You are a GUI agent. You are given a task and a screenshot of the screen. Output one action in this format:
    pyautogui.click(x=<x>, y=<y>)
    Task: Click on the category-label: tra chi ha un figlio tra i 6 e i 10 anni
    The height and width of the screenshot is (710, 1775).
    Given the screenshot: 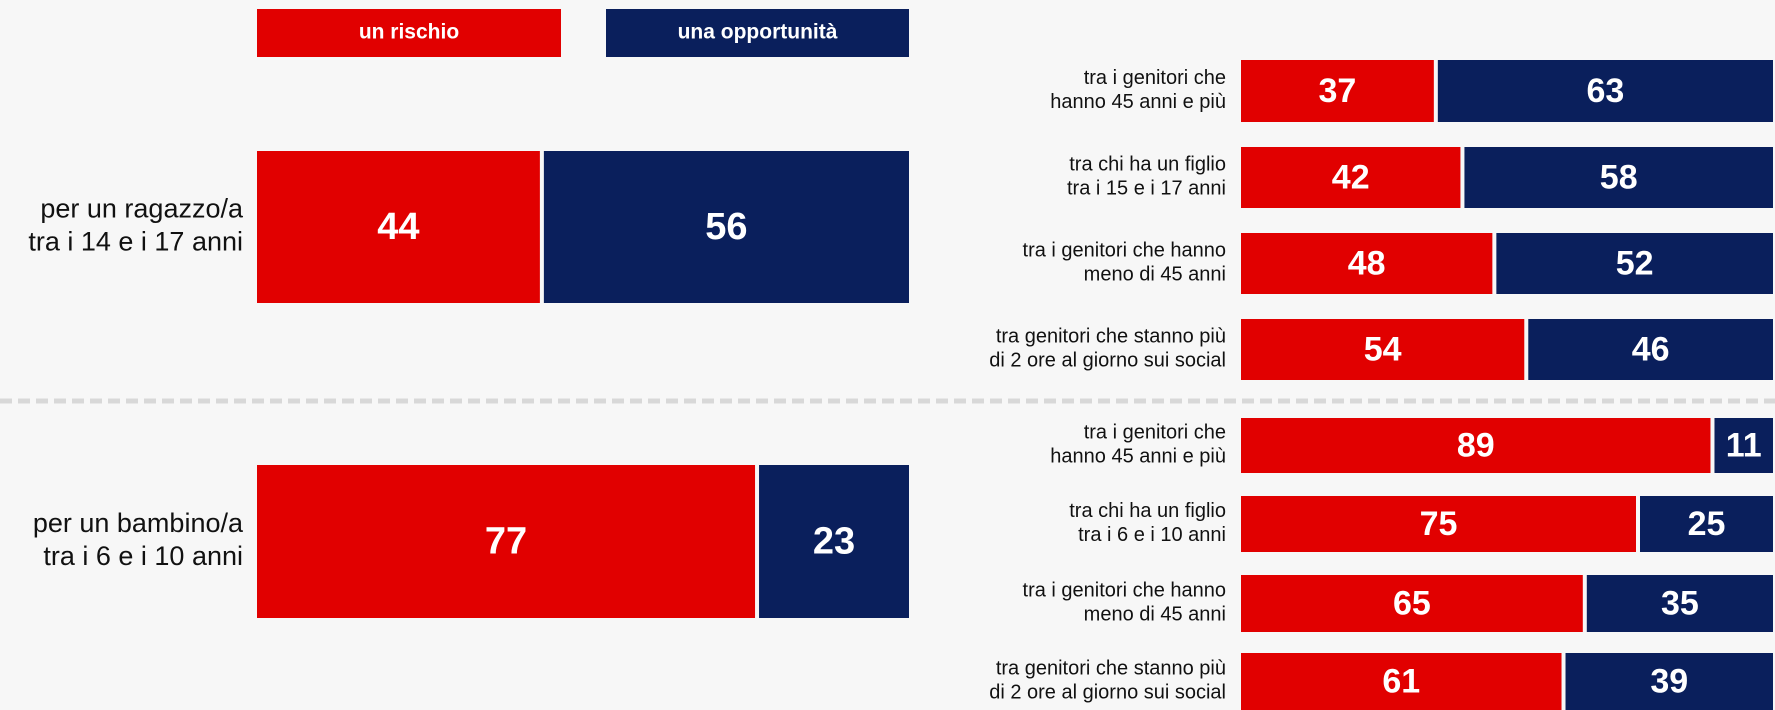 What is the action you would take?
    pyautogui.click(x=1147, y=523)
    